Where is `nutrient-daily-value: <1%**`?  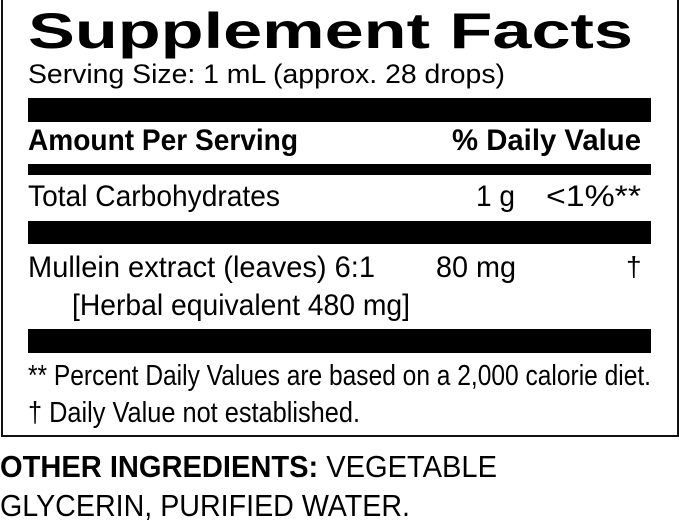
nutrient-daily-value: <1%** is located at coordinates (593, 196).